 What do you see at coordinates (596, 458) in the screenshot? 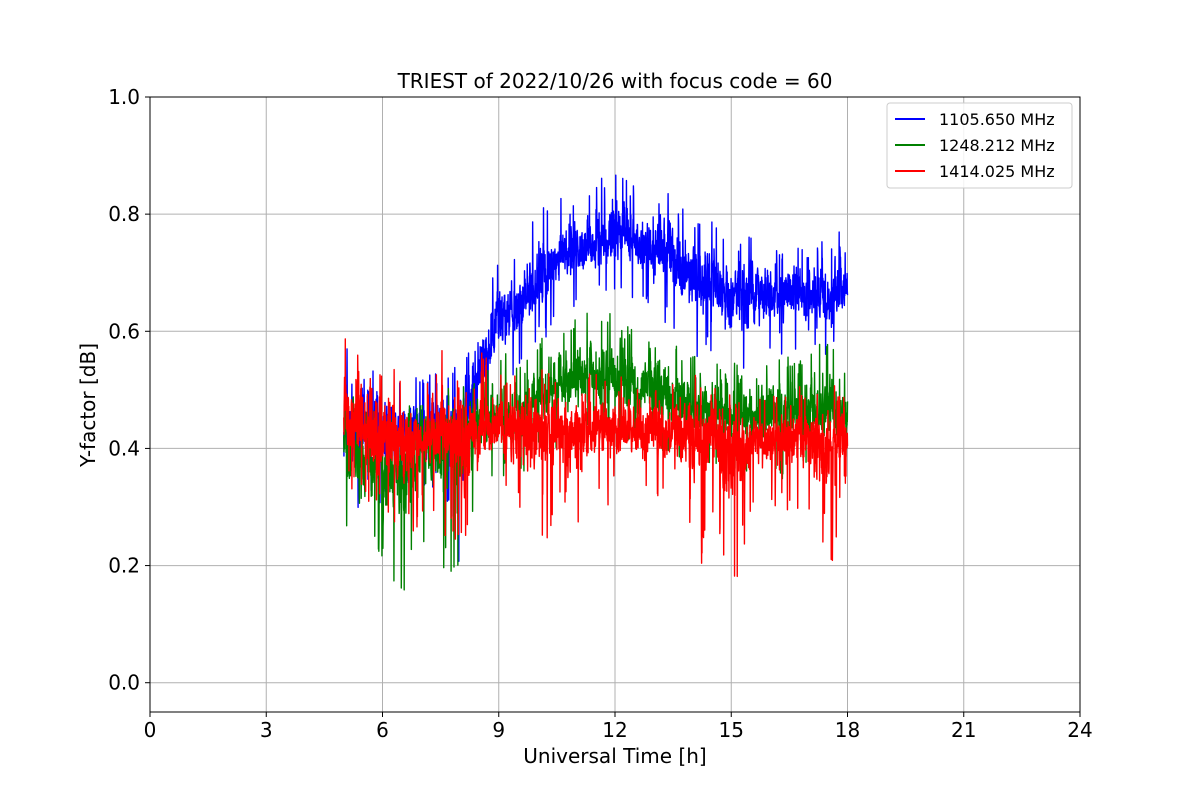
I see `series-line` at bounding box center [596, 458].